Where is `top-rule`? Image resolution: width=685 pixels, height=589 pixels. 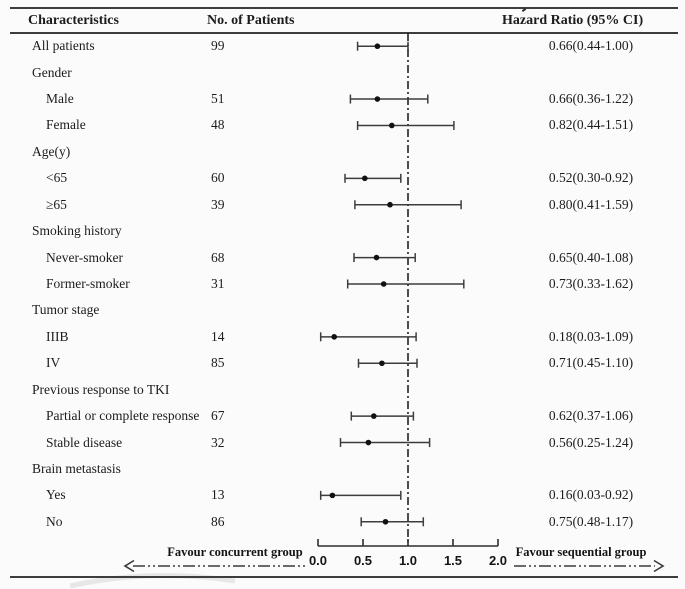 top-rule is located at coordinates (344, 8).